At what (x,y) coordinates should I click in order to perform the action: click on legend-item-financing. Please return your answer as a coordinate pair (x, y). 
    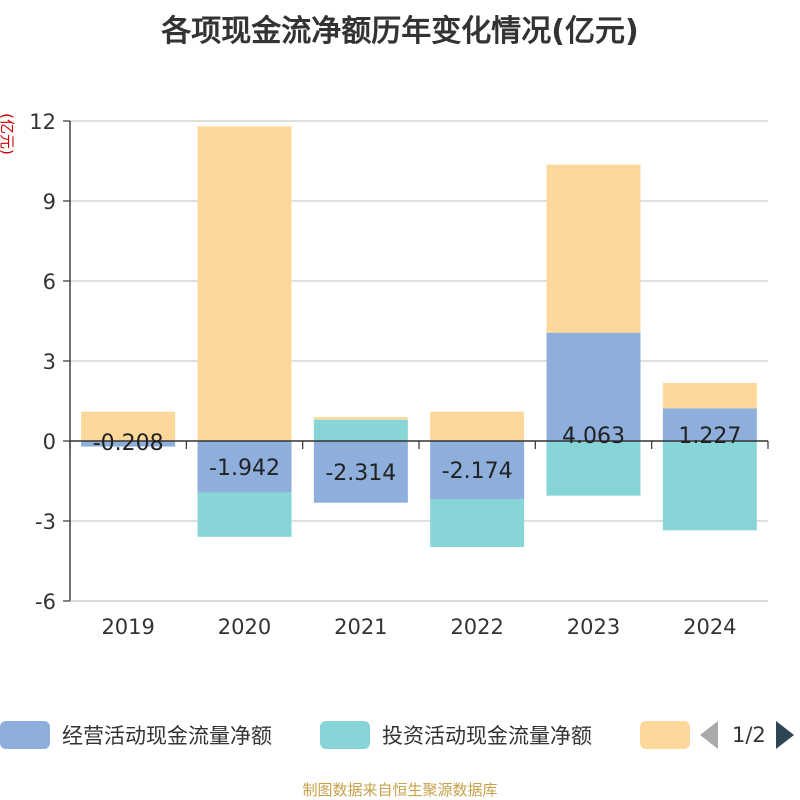
    Looking at the image, I should click on (665, 735).